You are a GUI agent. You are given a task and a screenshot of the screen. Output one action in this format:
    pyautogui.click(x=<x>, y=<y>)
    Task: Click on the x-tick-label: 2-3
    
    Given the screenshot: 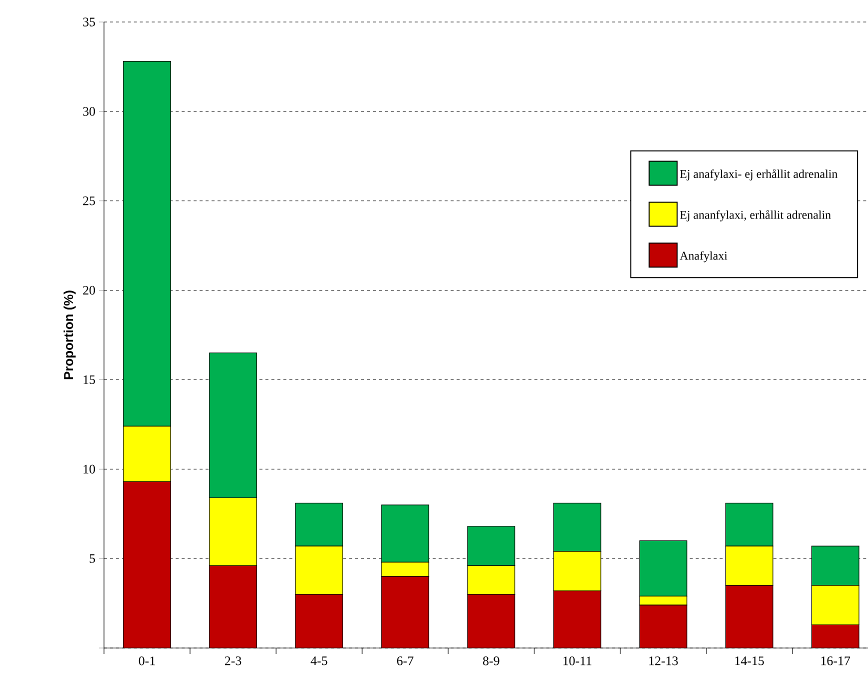 What is the action you would take?
    pyautogui.click(x=233, y=661)
    